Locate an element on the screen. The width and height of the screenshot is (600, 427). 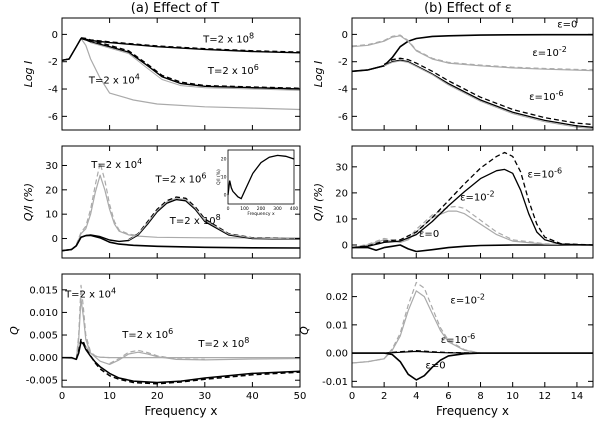
y-tick-label-a2-2: 20 is located at coordinates (51, 190).